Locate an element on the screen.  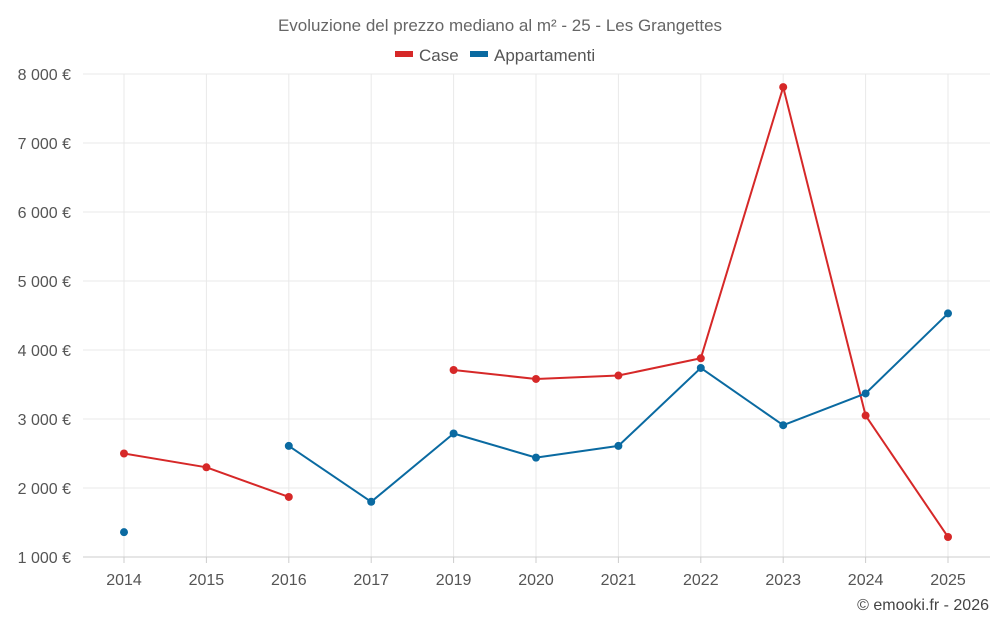
legend-item-case: Case is located at coordinates (427, 55).